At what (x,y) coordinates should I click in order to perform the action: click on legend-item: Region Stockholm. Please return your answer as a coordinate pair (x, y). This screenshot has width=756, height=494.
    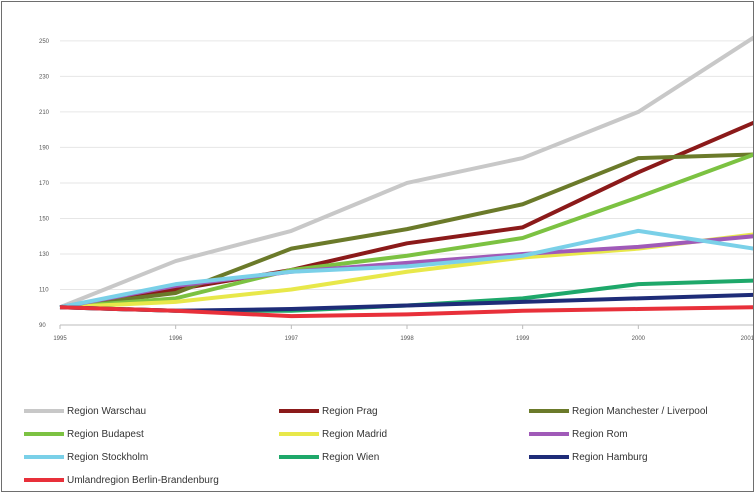
    Looking at the image, I should click on (86, 457).